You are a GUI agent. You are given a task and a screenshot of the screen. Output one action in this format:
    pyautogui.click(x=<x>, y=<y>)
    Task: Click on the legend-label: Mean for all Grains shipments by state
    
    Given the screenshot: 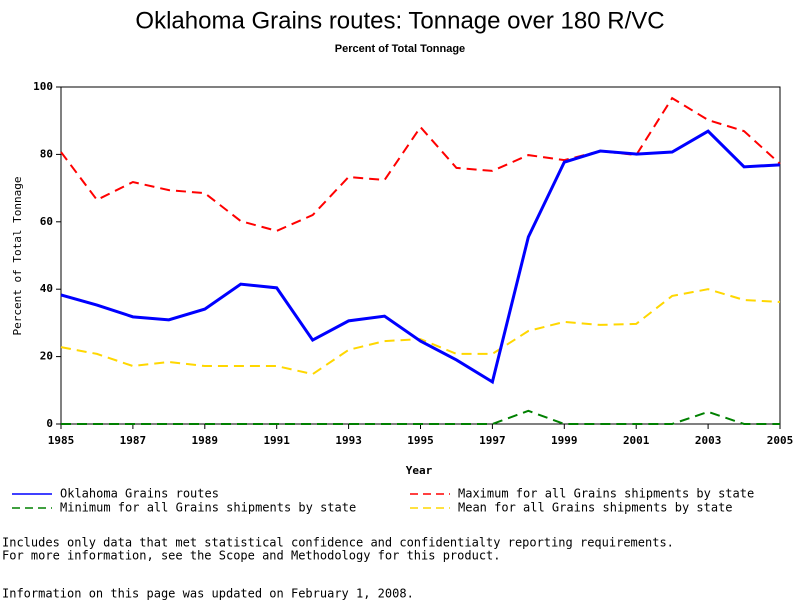 What is the action you would take?
    pyautogui.click(x=595, y=508)
    